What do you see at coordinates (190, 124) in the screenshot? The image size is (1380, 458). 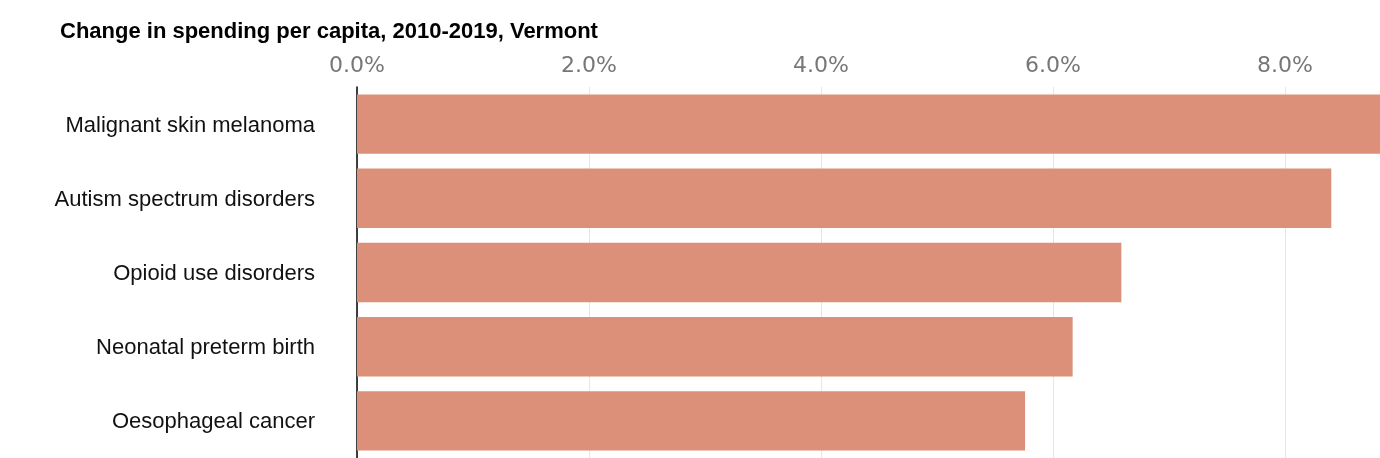 I see `y-tick-label: Malignant skin melanoma` at bounding box center [190, 124].